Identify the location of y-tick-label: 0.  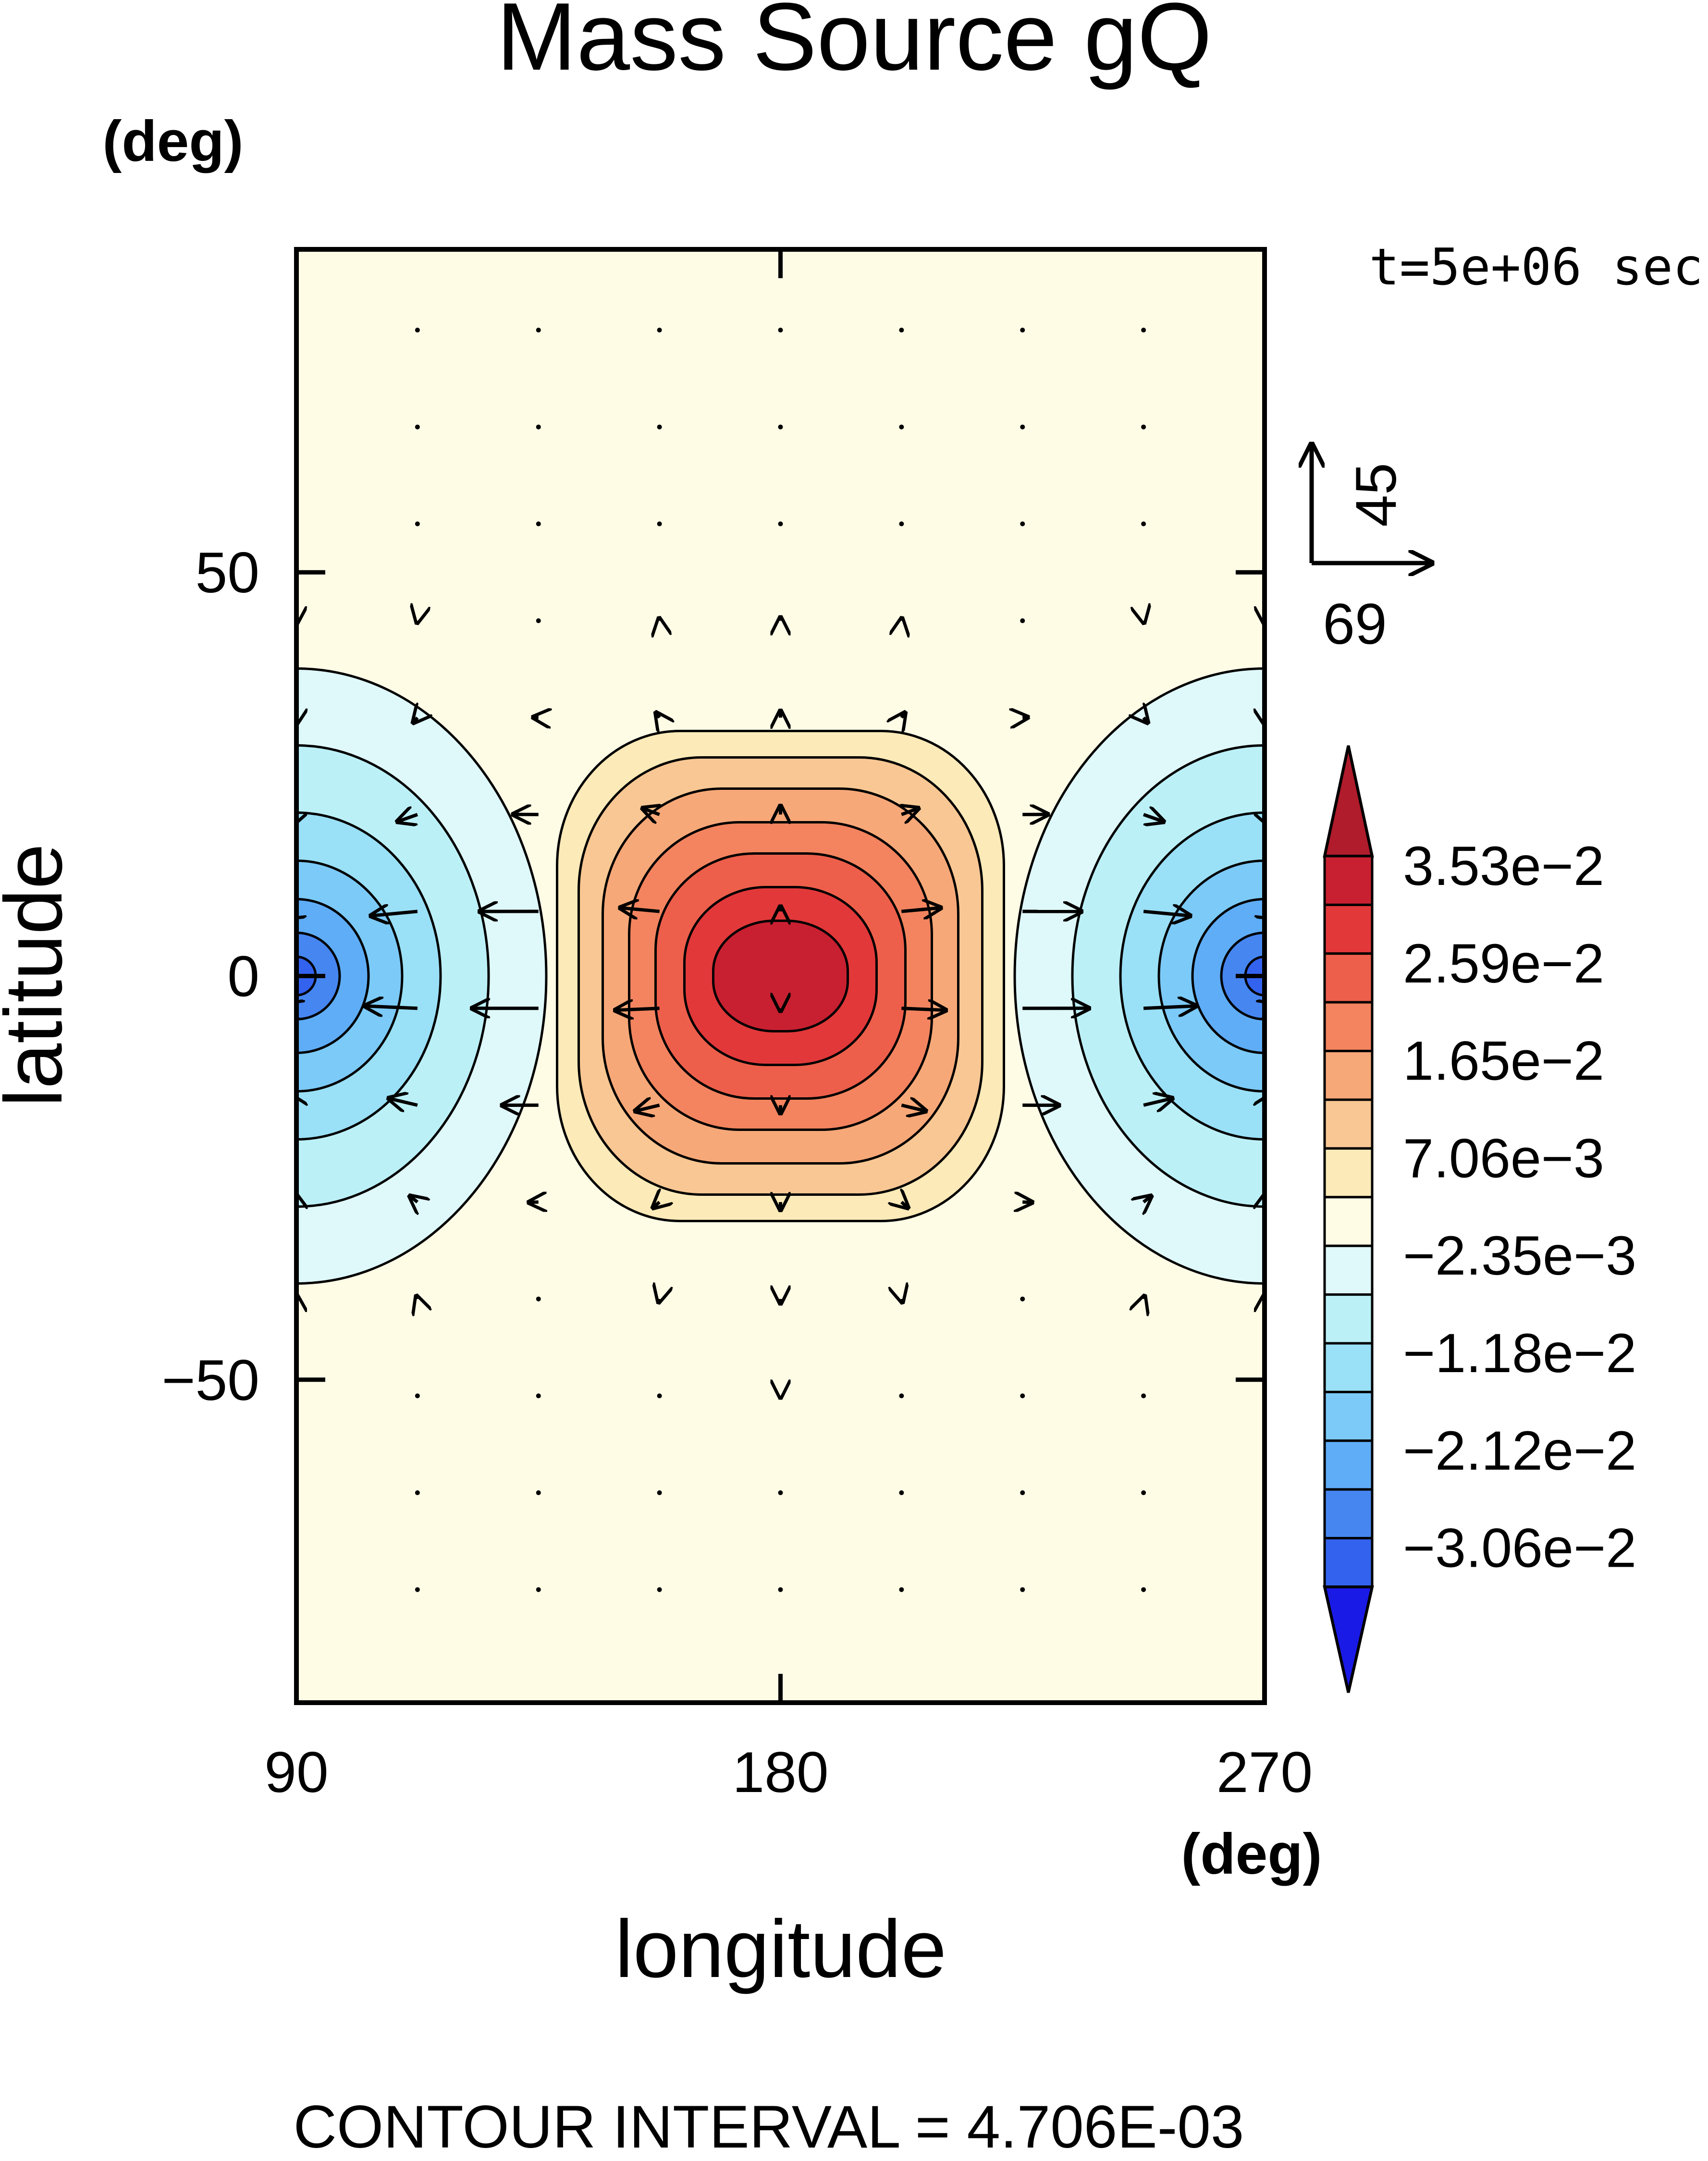
(243, 977).